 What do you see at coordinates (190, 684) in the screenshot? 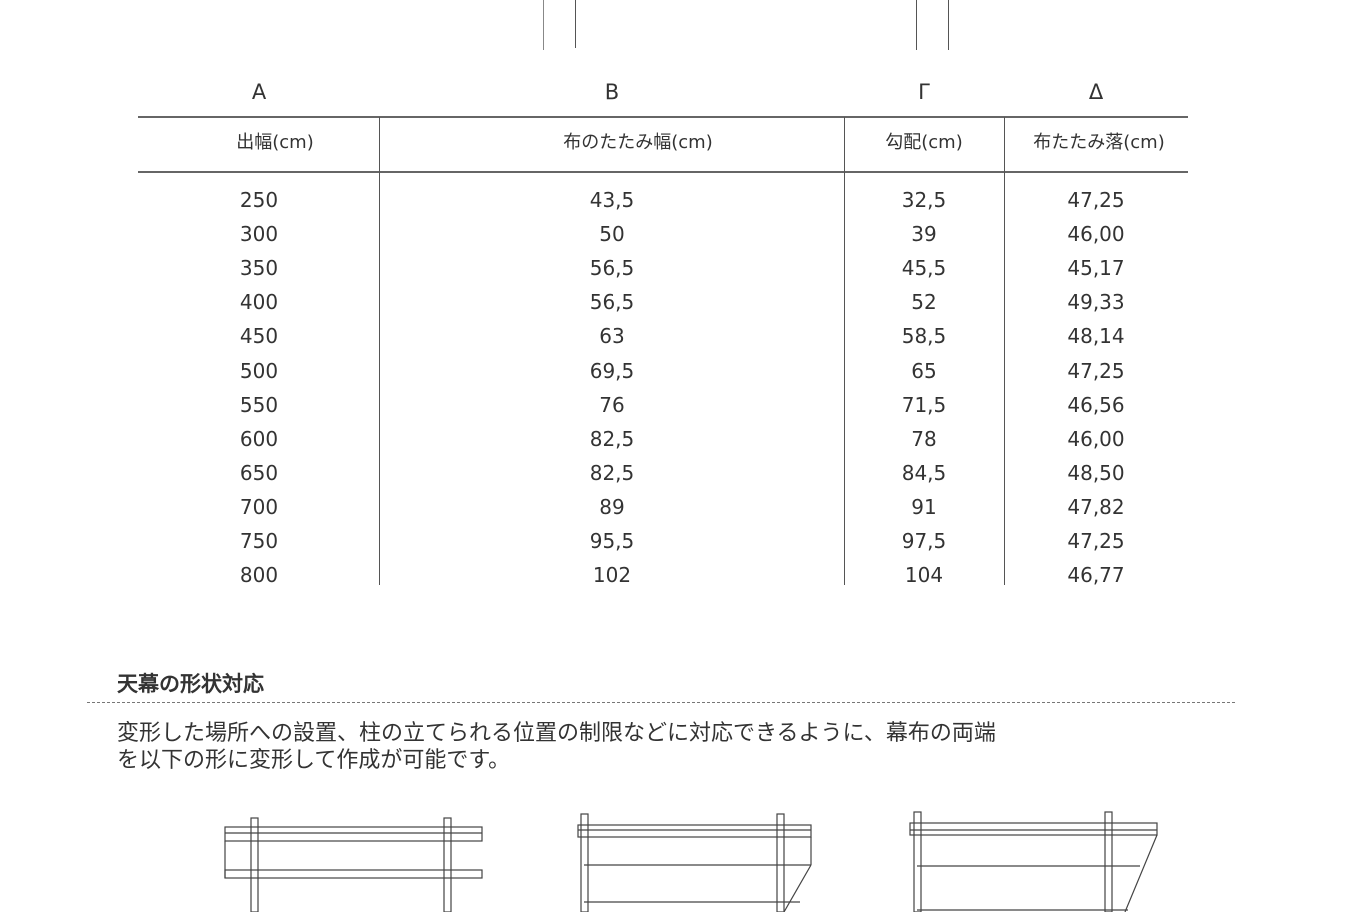
I see `section-title: 天幕の形状対応` at bounding box center [190, 684].